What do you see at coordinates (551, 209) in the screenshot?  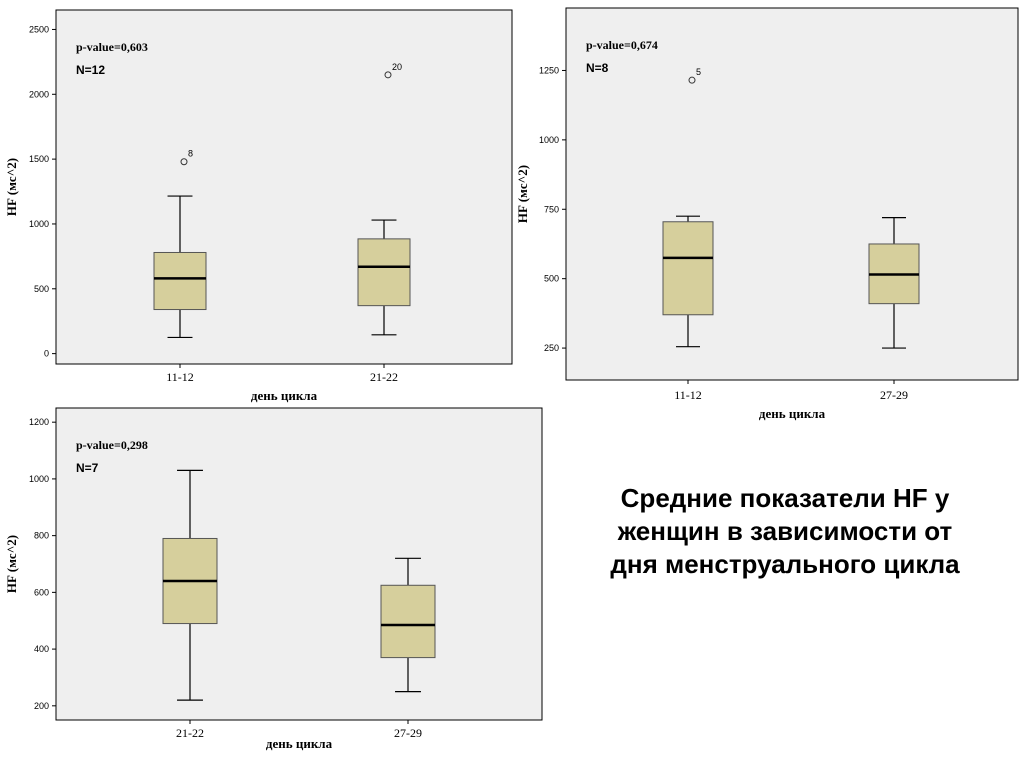 I see `y-tick-label: 750` at bounding box center [551, 209].